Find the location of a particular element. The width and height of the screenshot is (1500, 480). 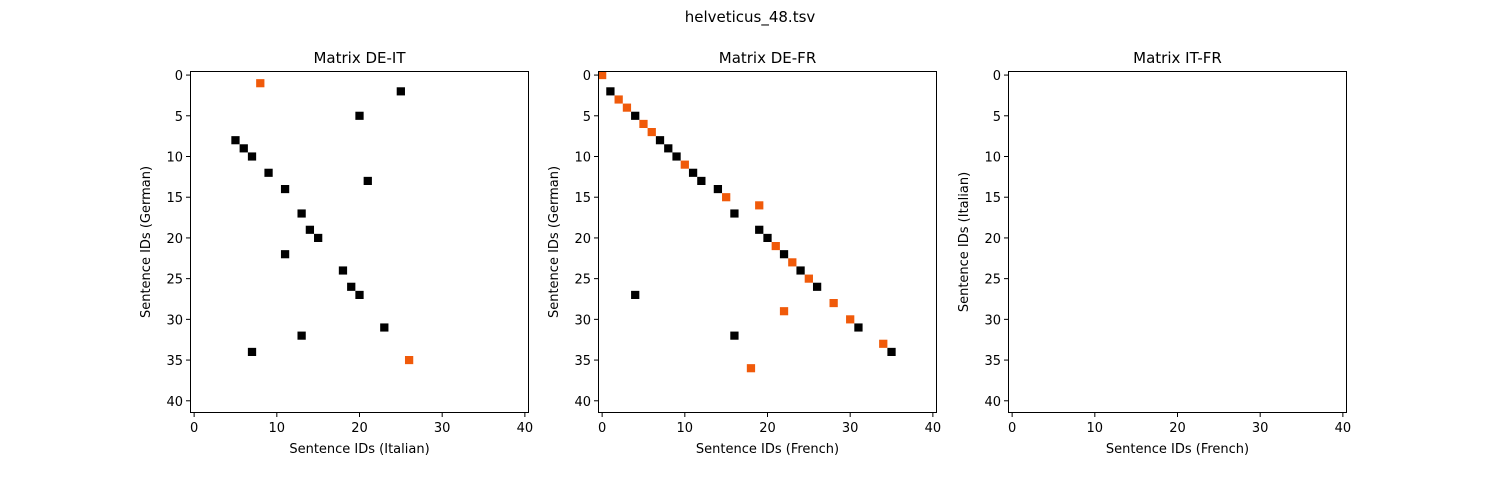

panel-title: Matrix IT-FR is located at coordinates (1177, 58).